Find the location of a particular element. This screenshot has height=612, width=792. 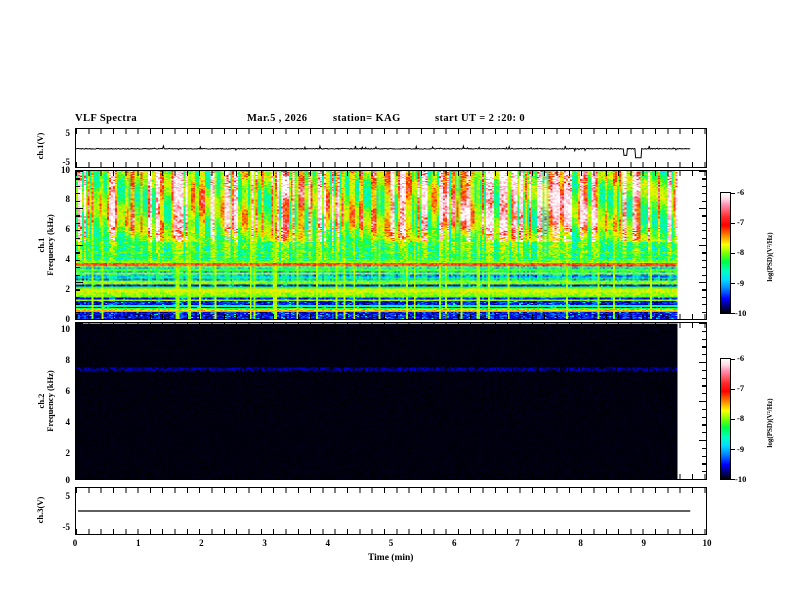

ch2-colorbar-tick-9: -9 is located at coordinates (741, 449).